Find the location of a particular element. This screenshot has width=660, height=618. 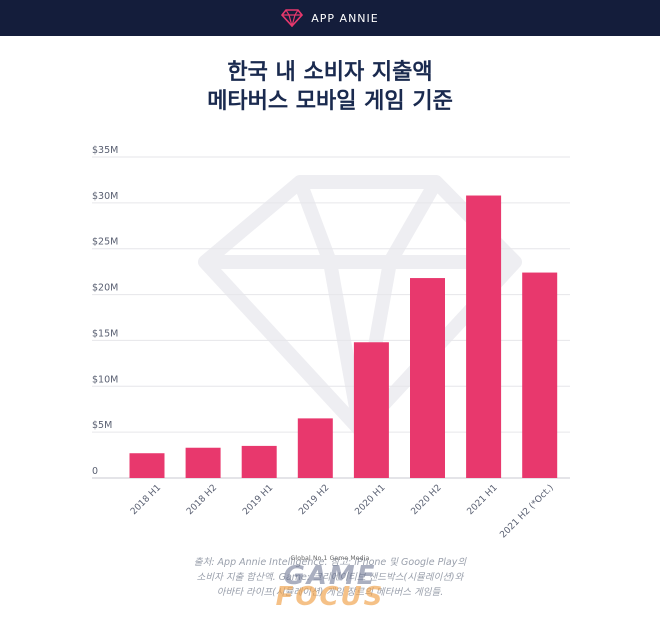

app-annie-brand: APP ANNIE is located at coordinates (329, 18).